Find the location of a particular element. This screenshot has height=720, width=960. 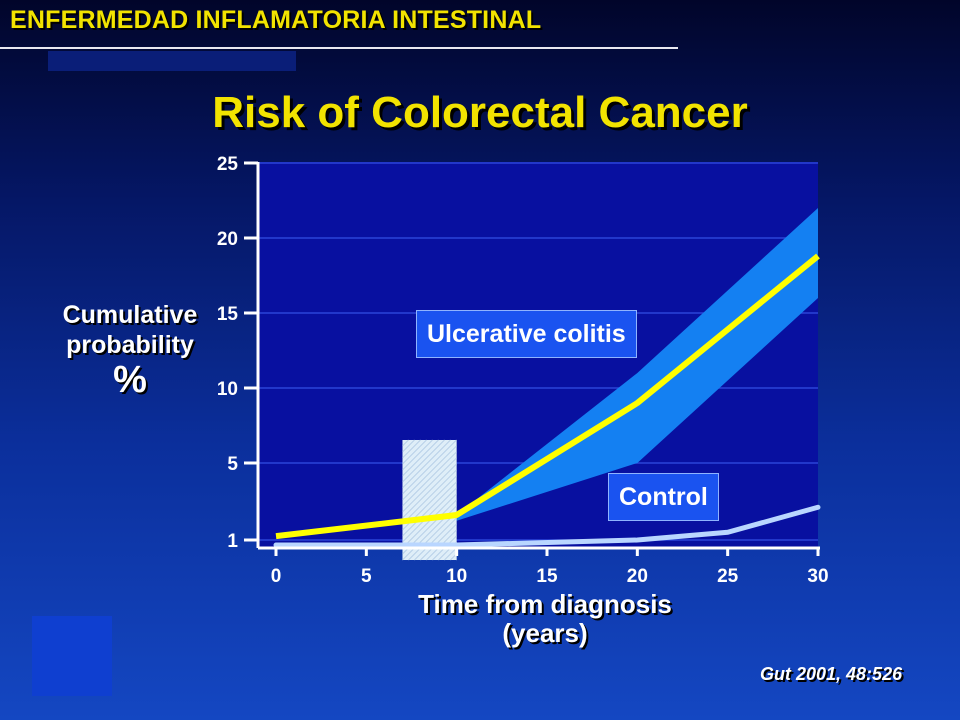

y-tick-label: 5 is located at coordinates (232, 464).